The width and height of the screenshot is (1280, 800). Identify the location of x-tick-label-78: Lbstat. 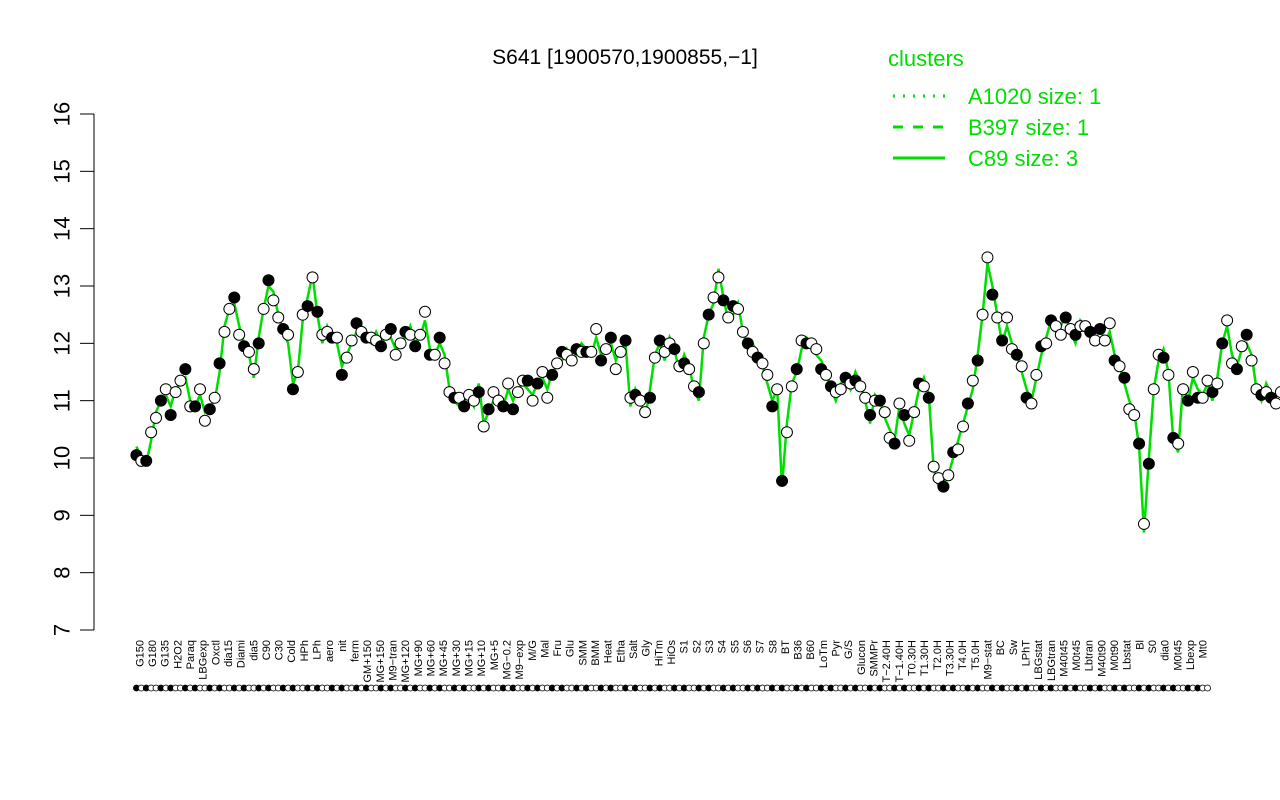
(1128, 655).